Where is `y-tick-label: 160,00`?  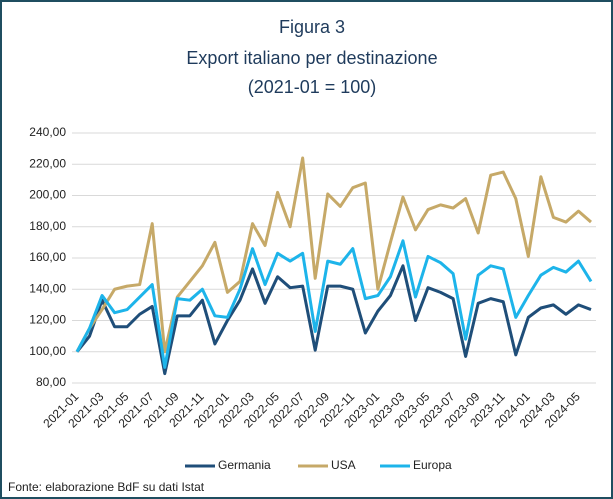 y-tick-label: 160,00 is located at coordinates (47, 257).